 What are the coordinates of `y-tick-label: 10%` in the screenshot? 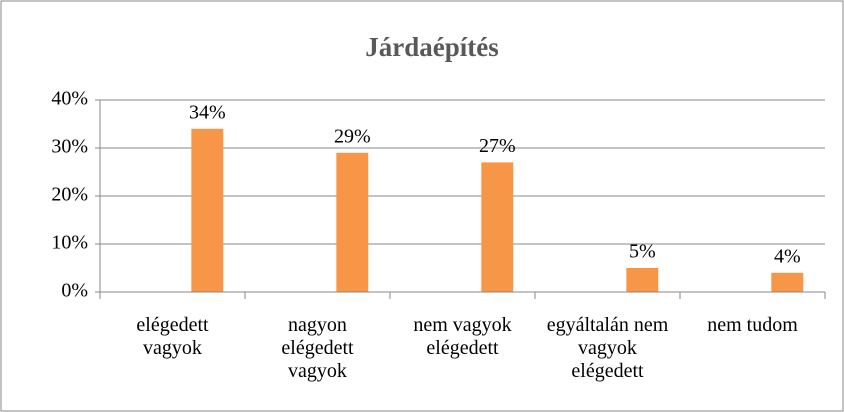 It's located at (69, 243).